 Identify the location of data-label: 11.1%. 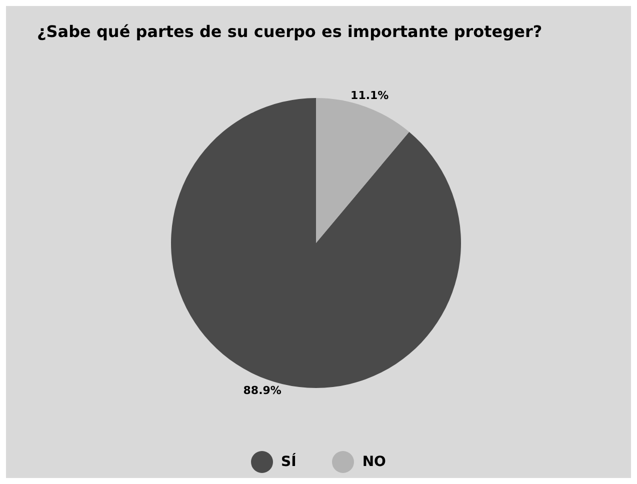
(369, 95).